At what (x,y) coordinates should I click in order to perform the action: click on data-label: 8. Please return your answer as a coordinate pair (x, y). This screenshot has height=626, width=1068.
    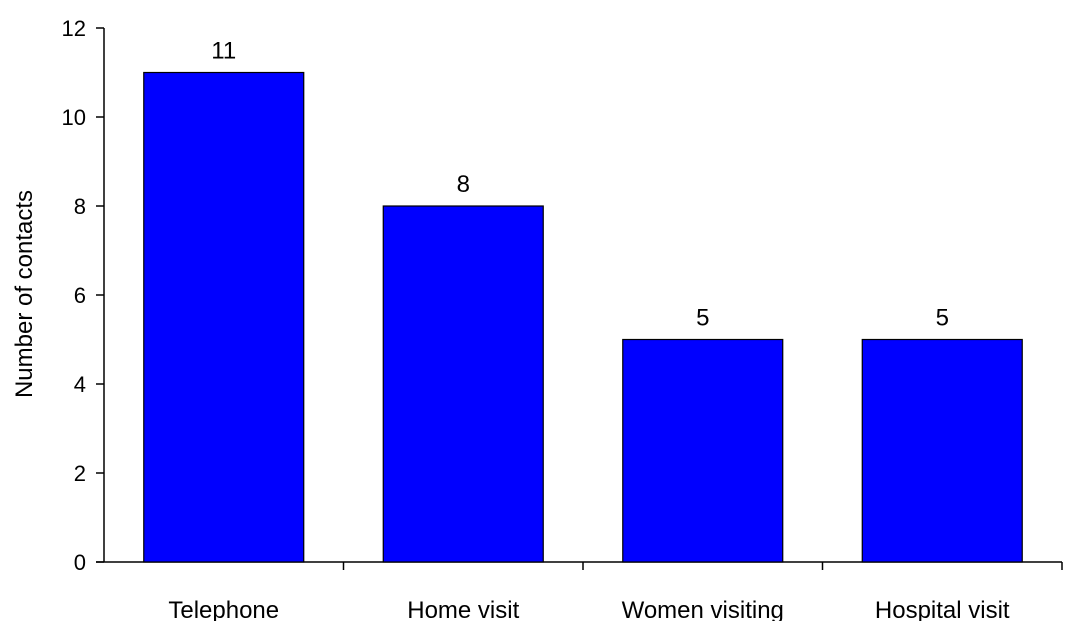
    Looking at the image, I should click on (463, 184).